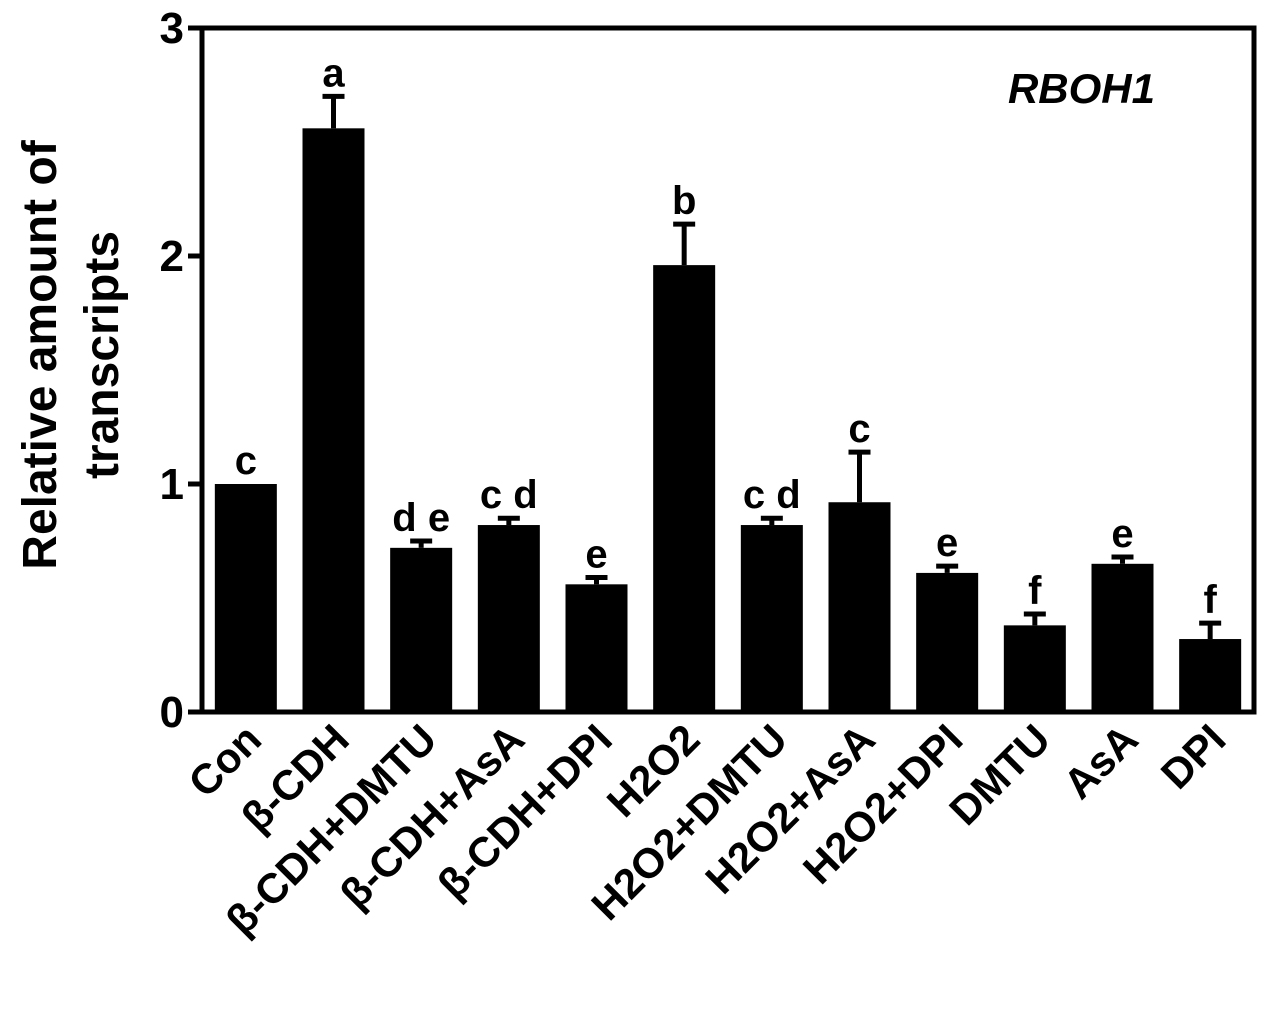  What do you see at coordinates (172, 256) in the screenshot?
I see `y-tick-label: 2` at bounding box center [172, 256].